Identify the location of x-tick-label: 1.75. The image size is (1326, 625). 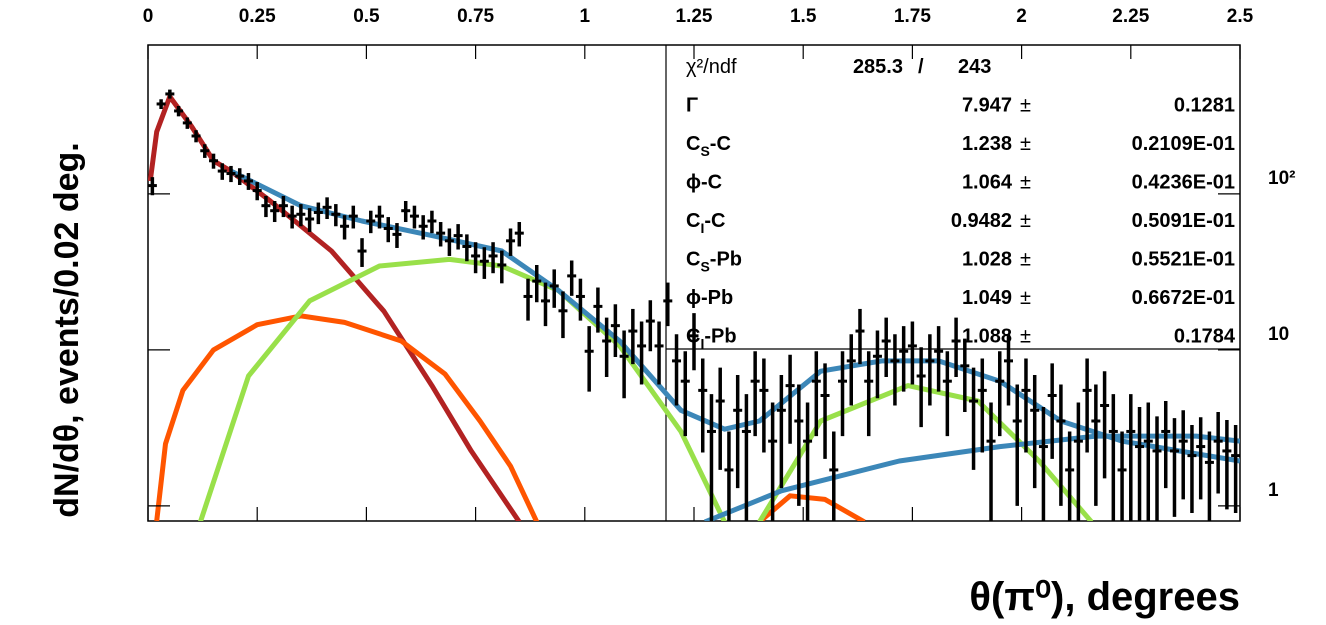
(912, 16).